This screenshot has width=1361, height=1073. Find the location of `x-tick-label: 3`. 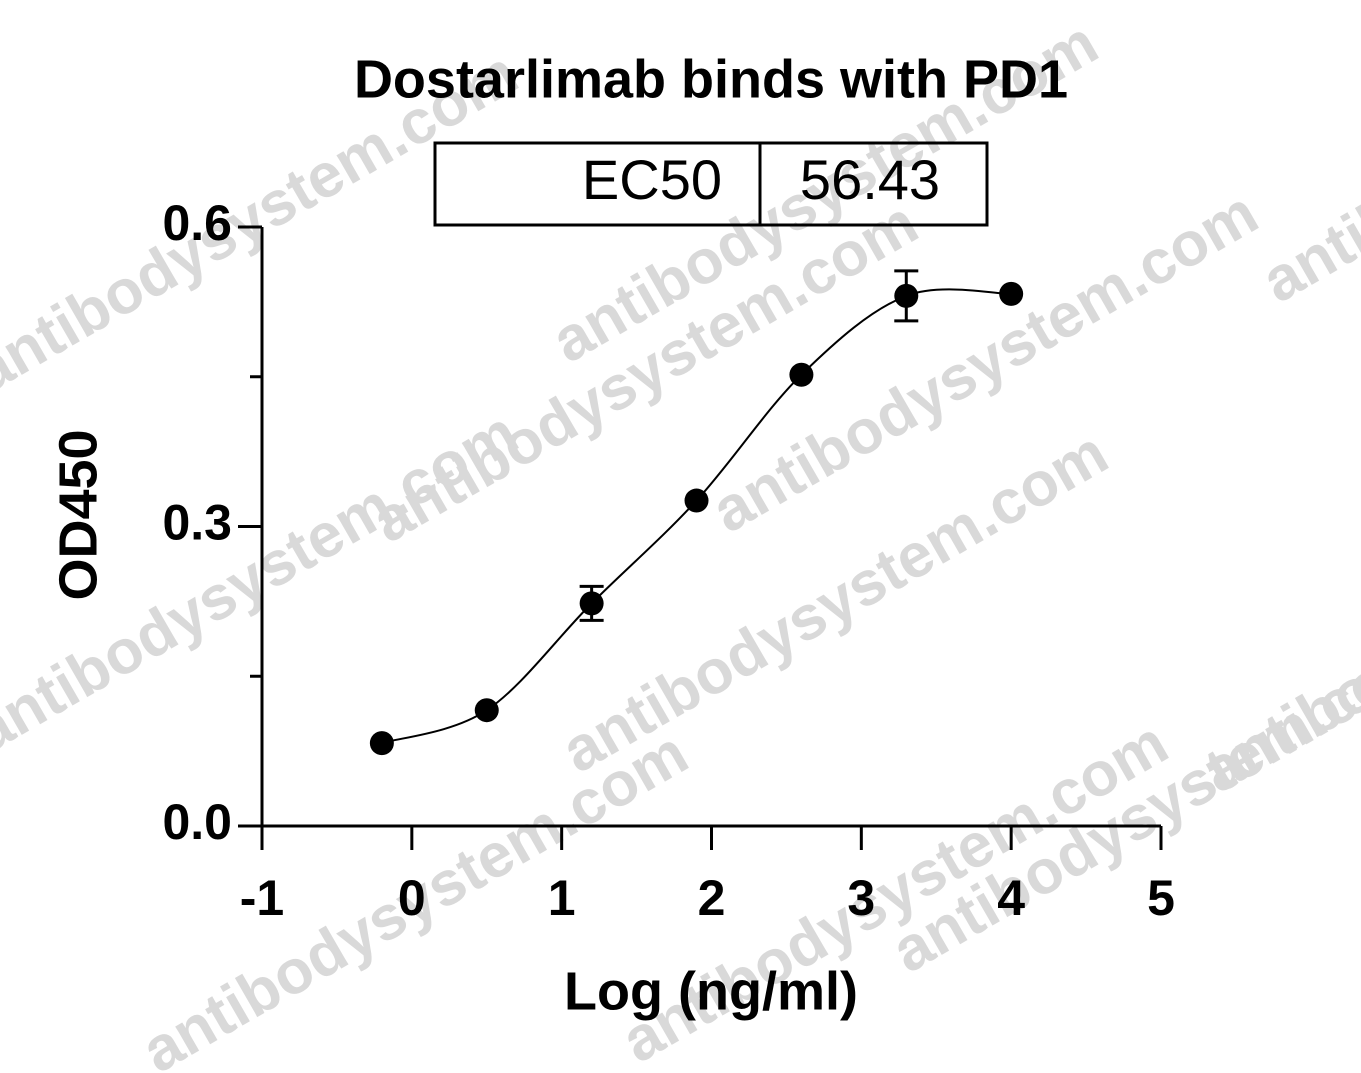

x-tick-label: 3 is located at coordinates (861, 898).